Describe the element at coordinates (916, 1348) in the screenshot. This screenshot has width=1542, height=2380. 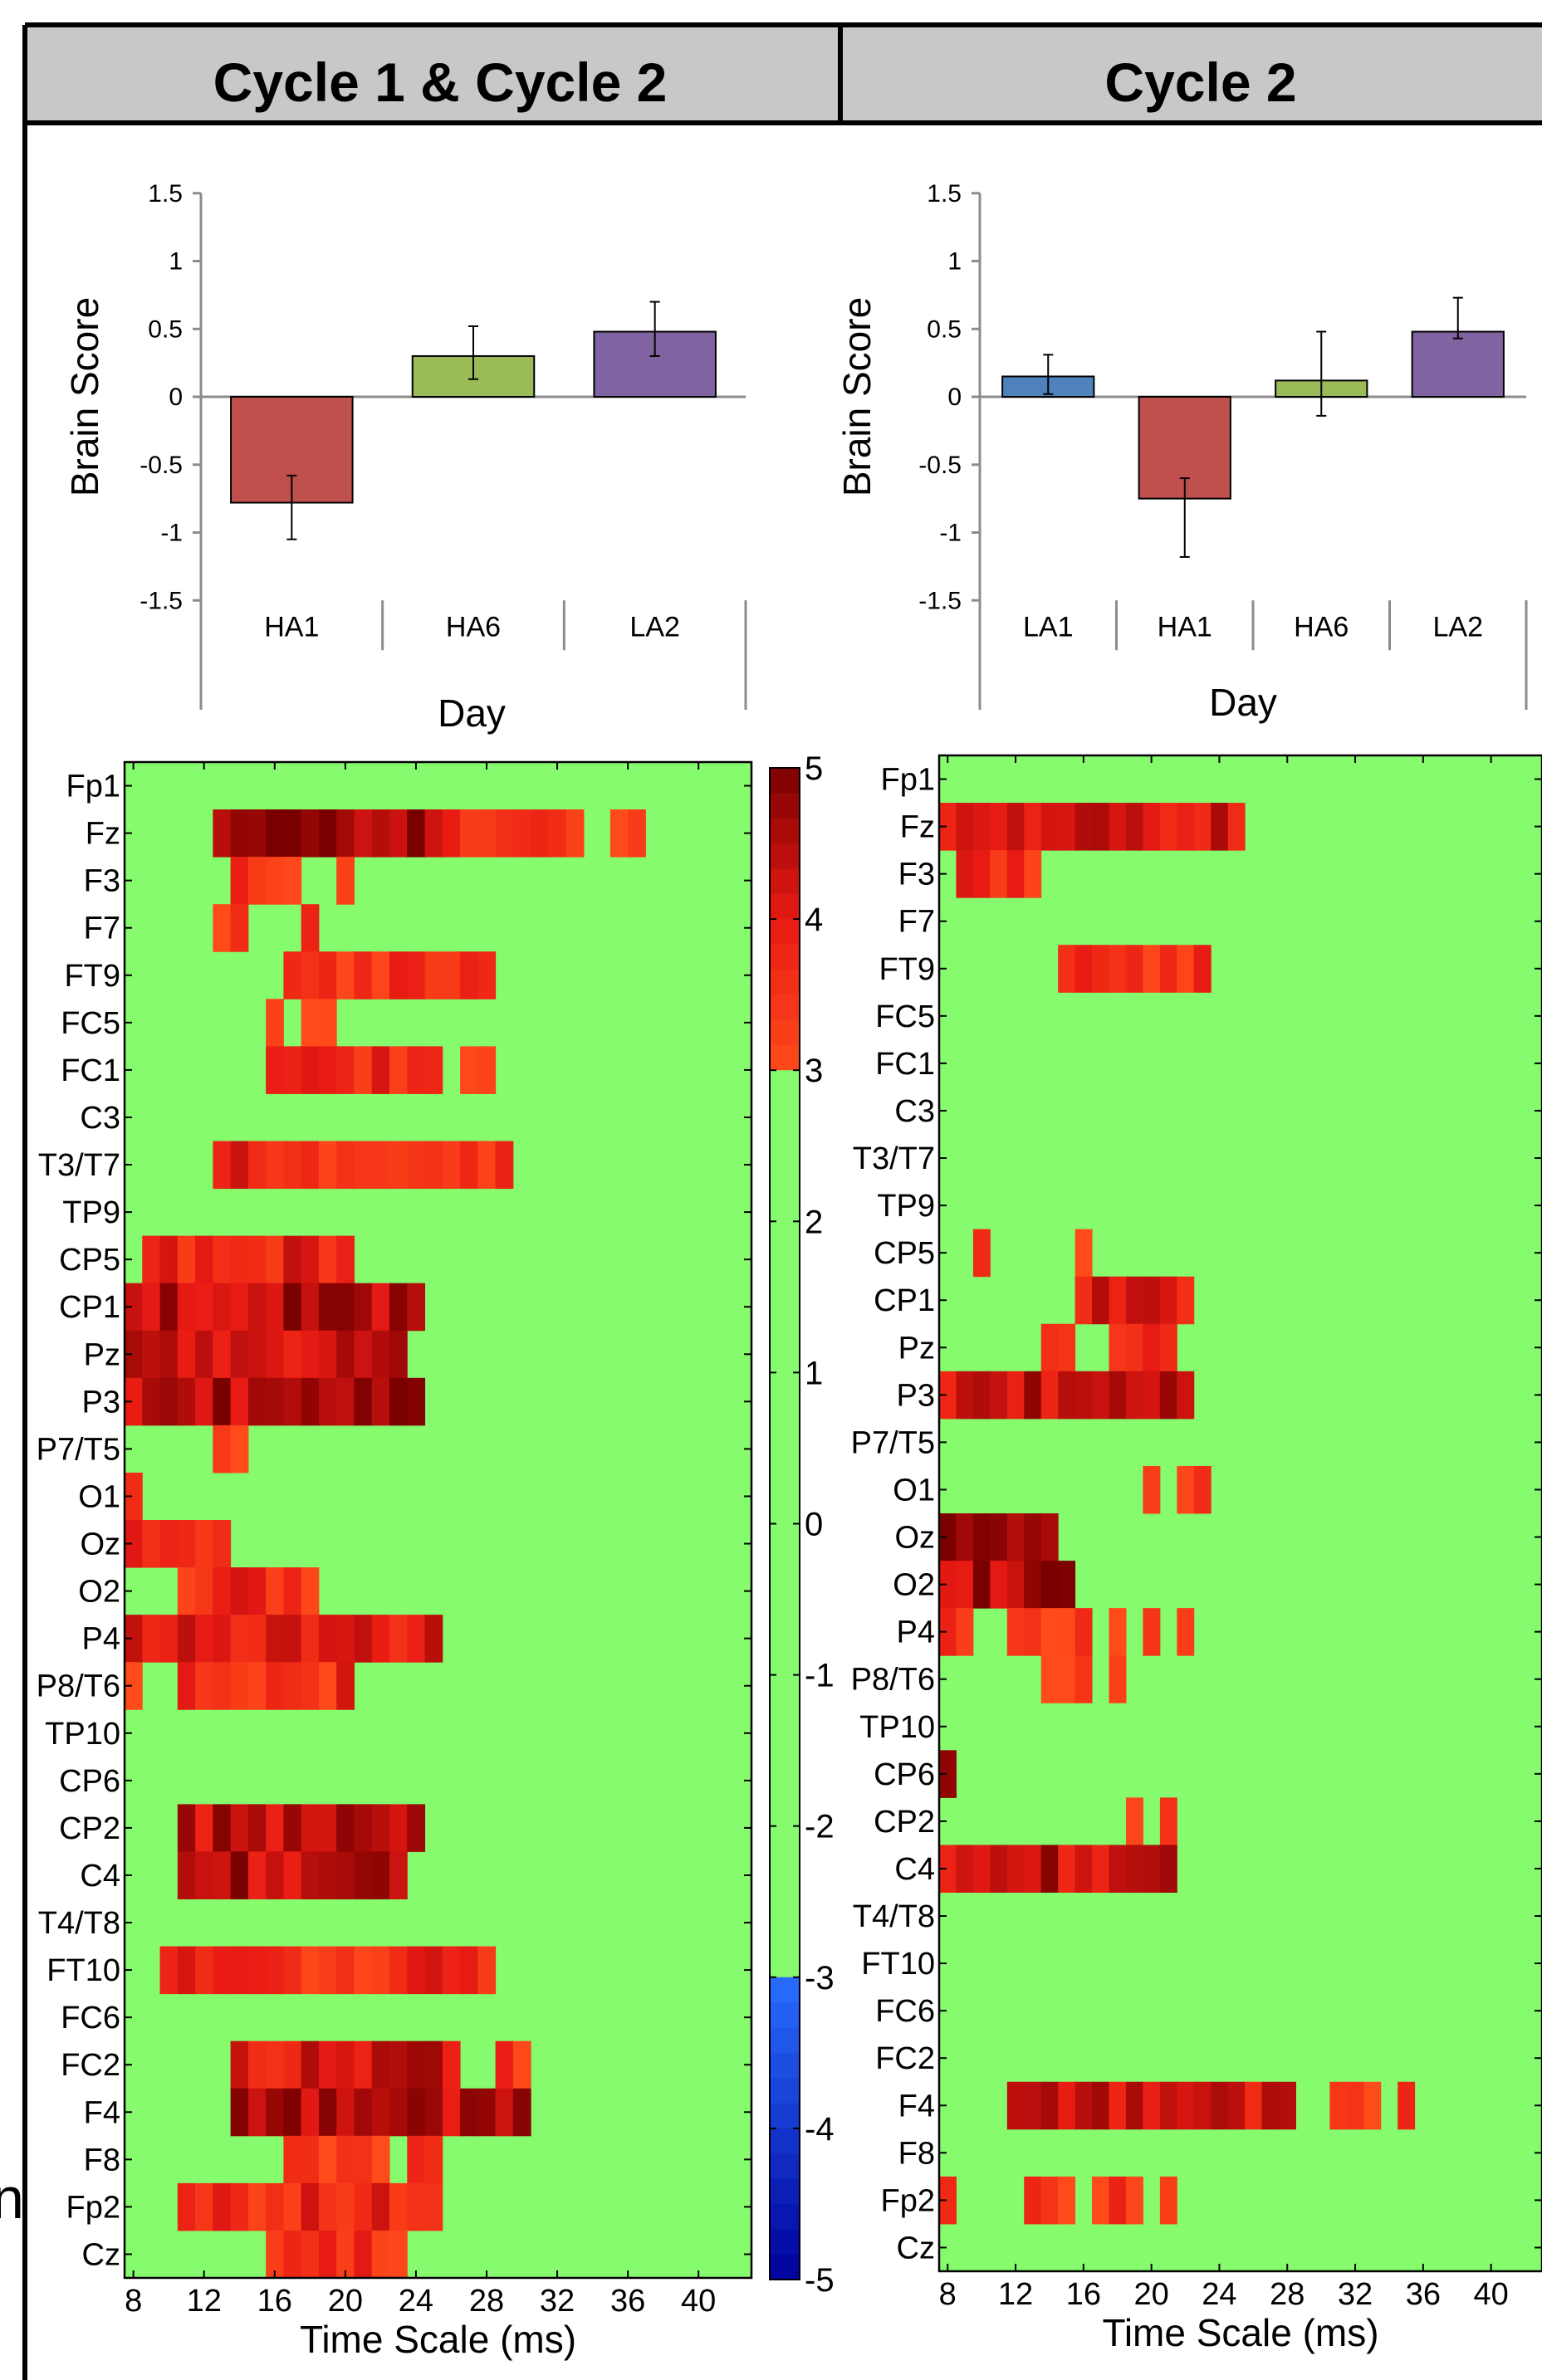
I see `channel-label: Pz` at that location.